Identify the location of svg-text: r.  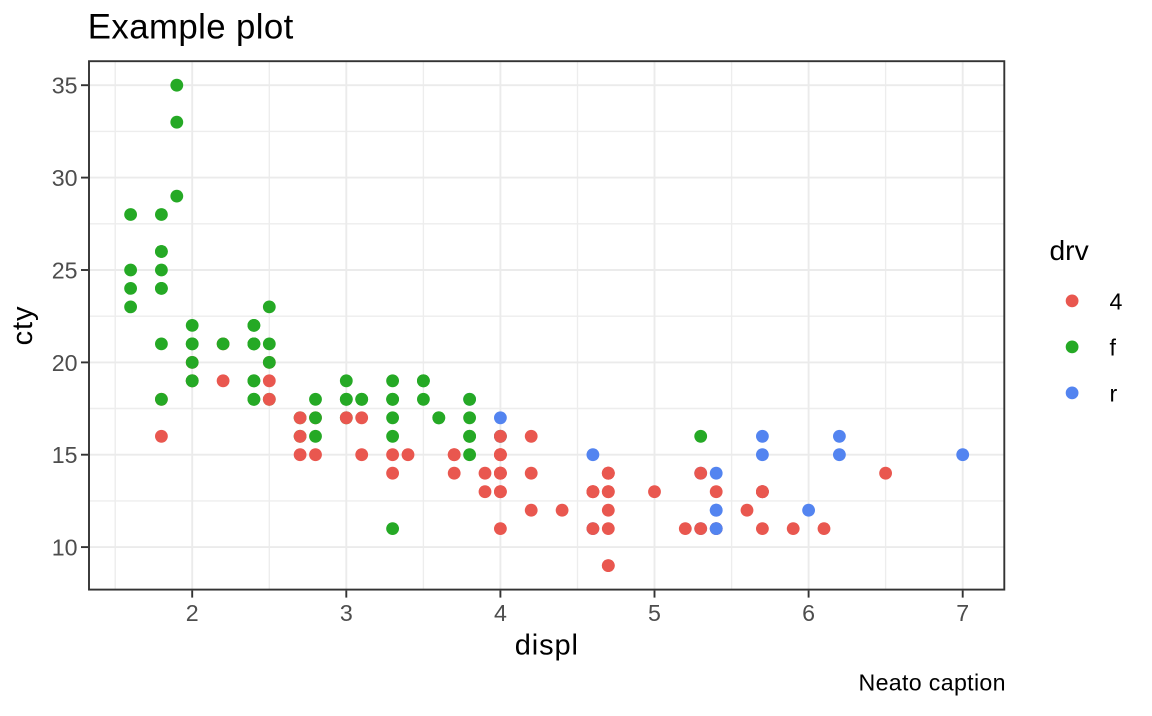
(1114, 393).